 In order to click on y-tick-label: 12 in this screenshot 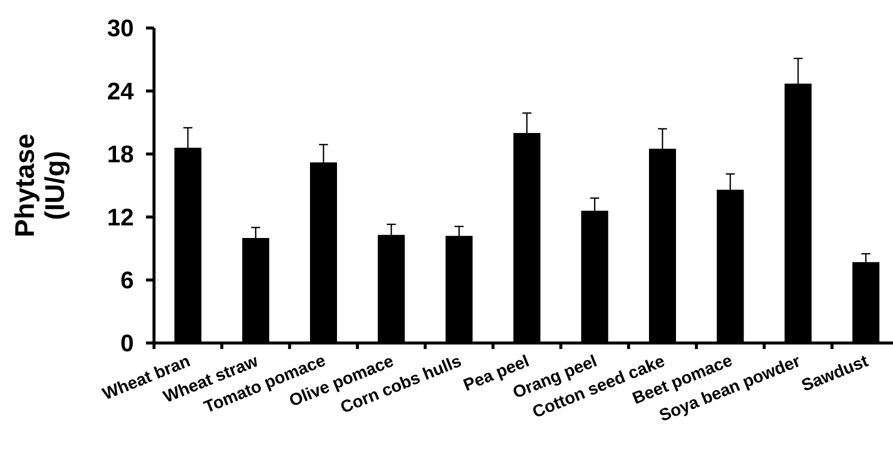, I will do `click(120, 217)`.